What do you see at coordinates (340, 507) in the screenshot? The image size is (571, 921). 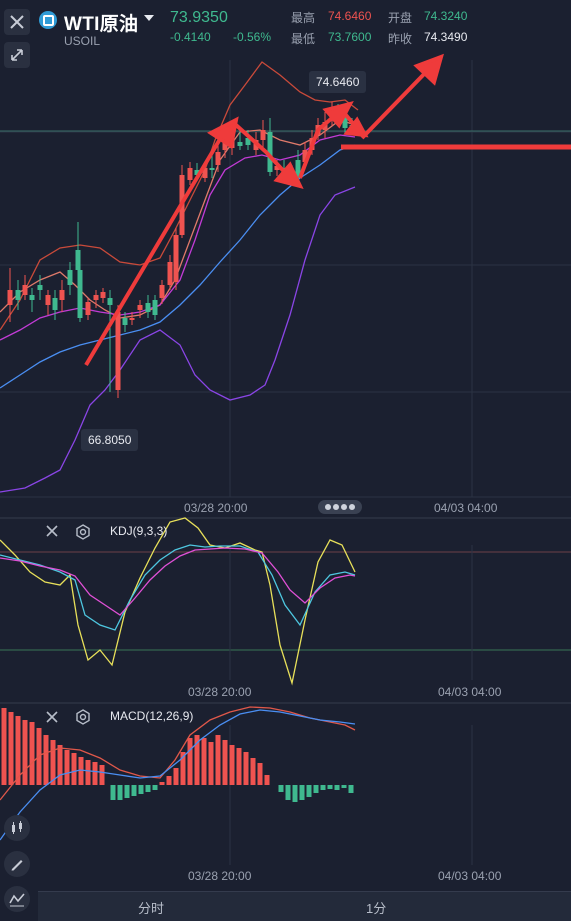 I see `scroll-handle` at bounding box center [340, 507].